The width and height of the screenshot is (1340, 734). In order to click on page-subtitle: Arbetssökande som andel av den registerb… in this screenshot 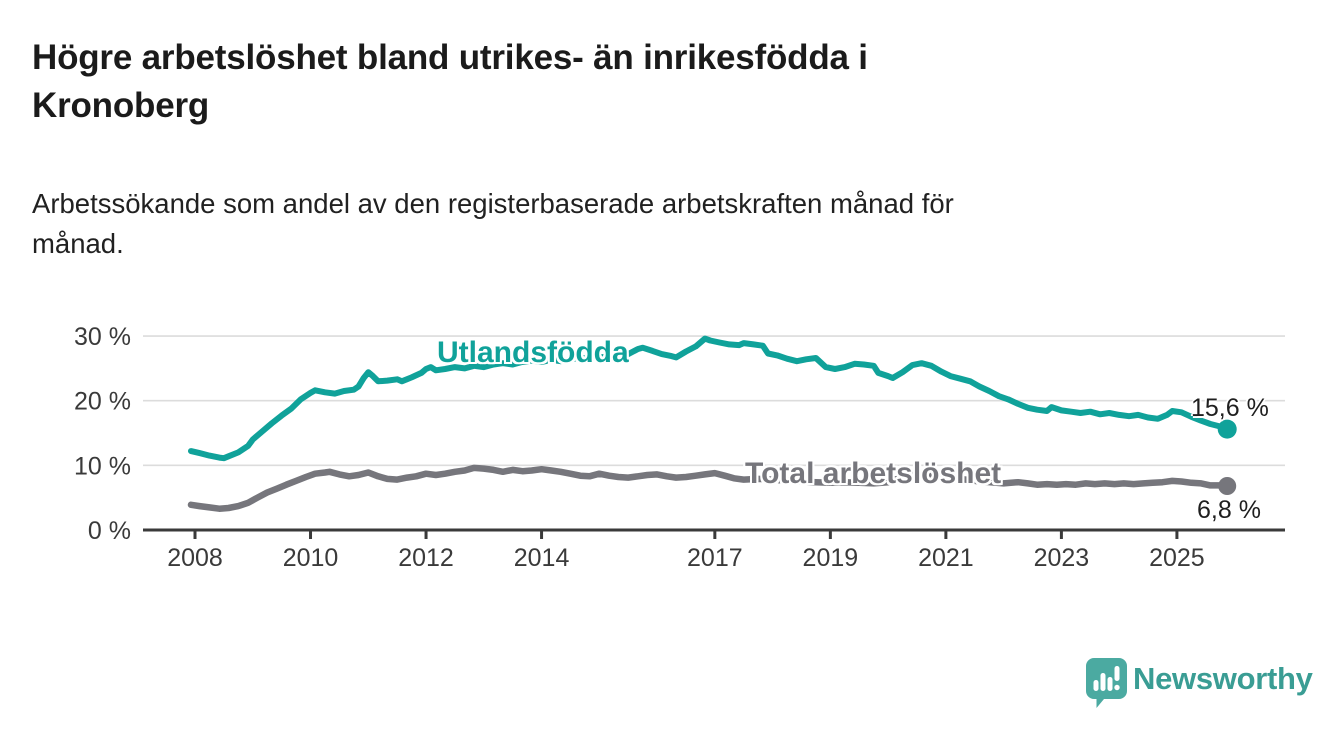, I will do `click(493, 223)`.